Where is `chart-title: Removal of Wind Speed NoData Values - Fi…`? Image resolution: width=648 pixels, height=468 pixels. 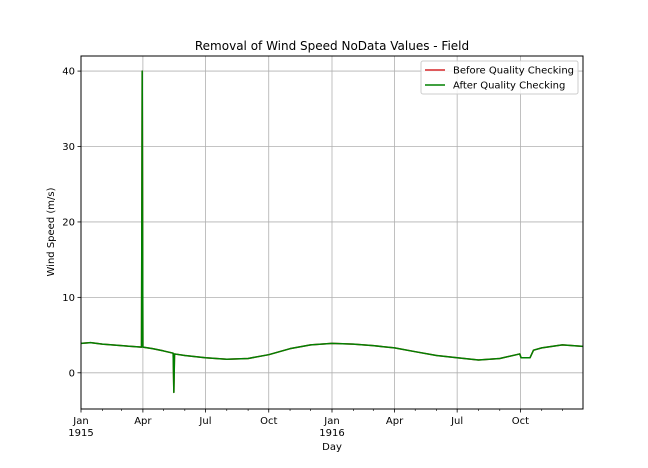 chart-title: Removal of Wind Speed NoData Values - Fi… is located at coordinates (332, 46).